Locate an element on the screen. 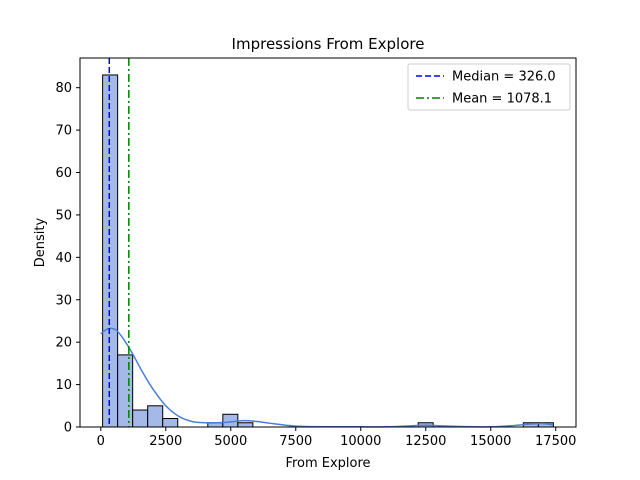 The width and height of the screenshot is (640, 480). chart-title: Impressions From Explore is located at coordinates (328, 44).